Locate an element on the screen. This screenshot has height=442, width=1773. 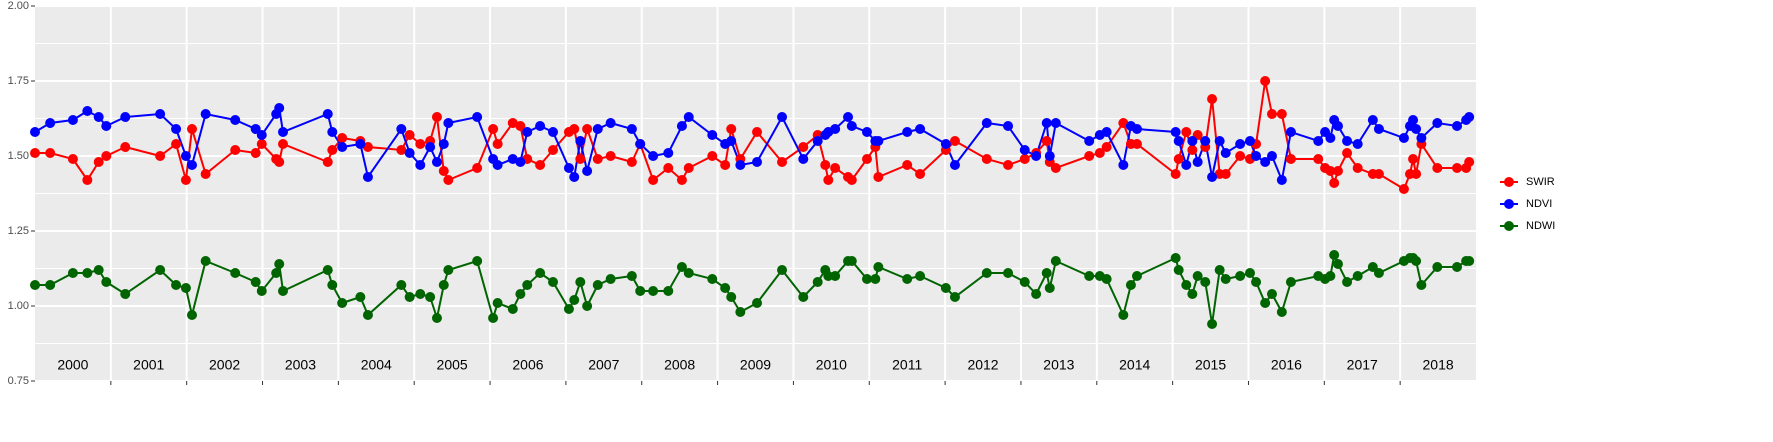
year-label: 2003 is located at coordinates (300, 365).